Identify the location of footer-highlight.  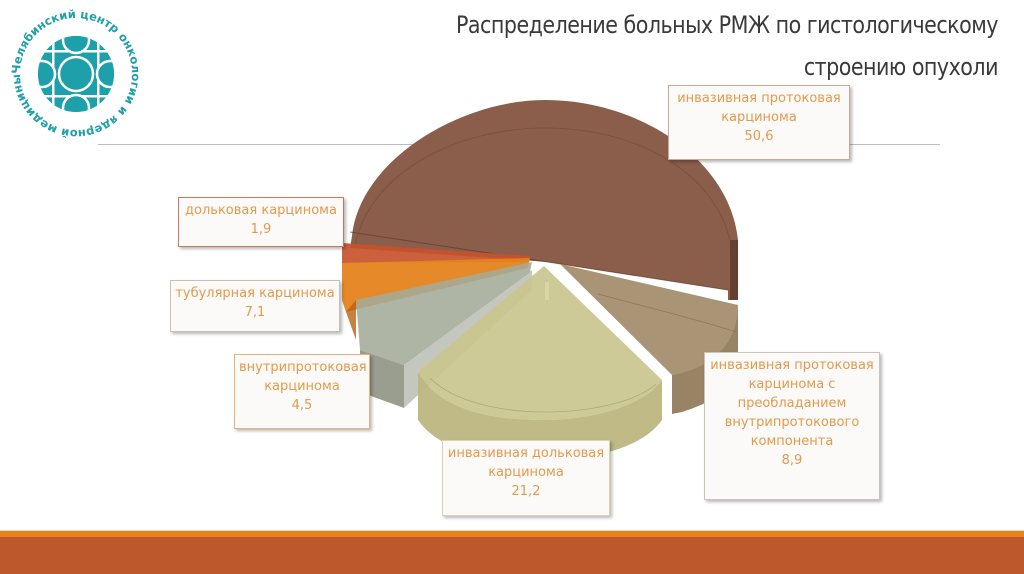
(512, 530).